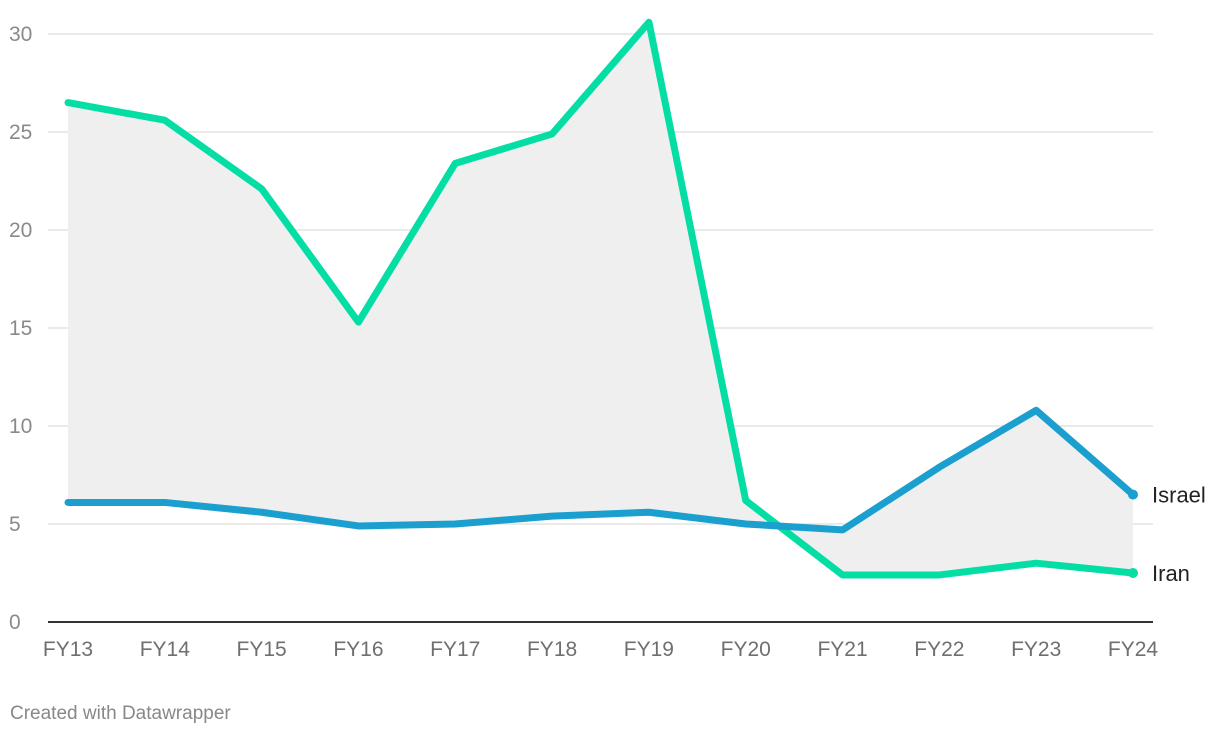  I want to click on credit-text: Created with Datawrapper, so click(120, 713).